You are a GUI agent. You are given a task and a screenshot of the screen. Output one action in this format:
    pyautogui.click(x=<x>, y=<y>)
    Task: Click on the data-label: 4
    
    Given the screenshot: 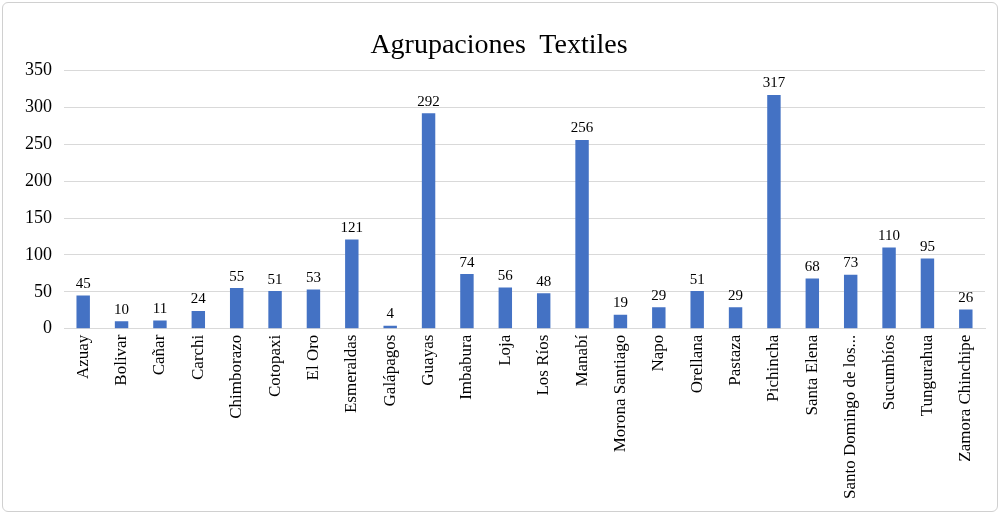 What is the action you would take?
    pyautogui.click(x=390, y=313)
    